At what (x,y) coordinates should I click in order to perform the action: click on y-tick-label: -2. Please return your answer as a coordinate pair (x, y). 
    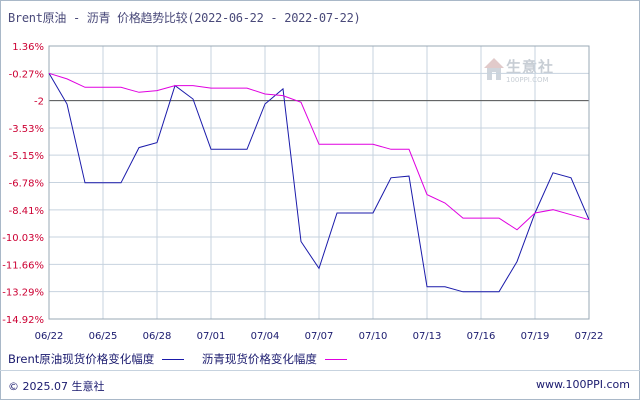
    Looking at the image, I should click on (39, 102).